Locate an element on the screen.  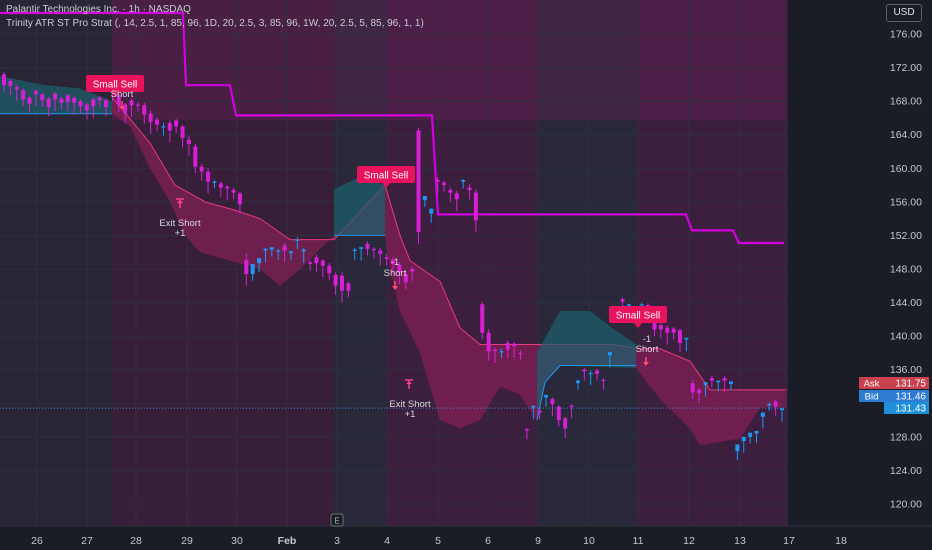
price-tick-label: 172.00 is located at coordinates (906, 68).